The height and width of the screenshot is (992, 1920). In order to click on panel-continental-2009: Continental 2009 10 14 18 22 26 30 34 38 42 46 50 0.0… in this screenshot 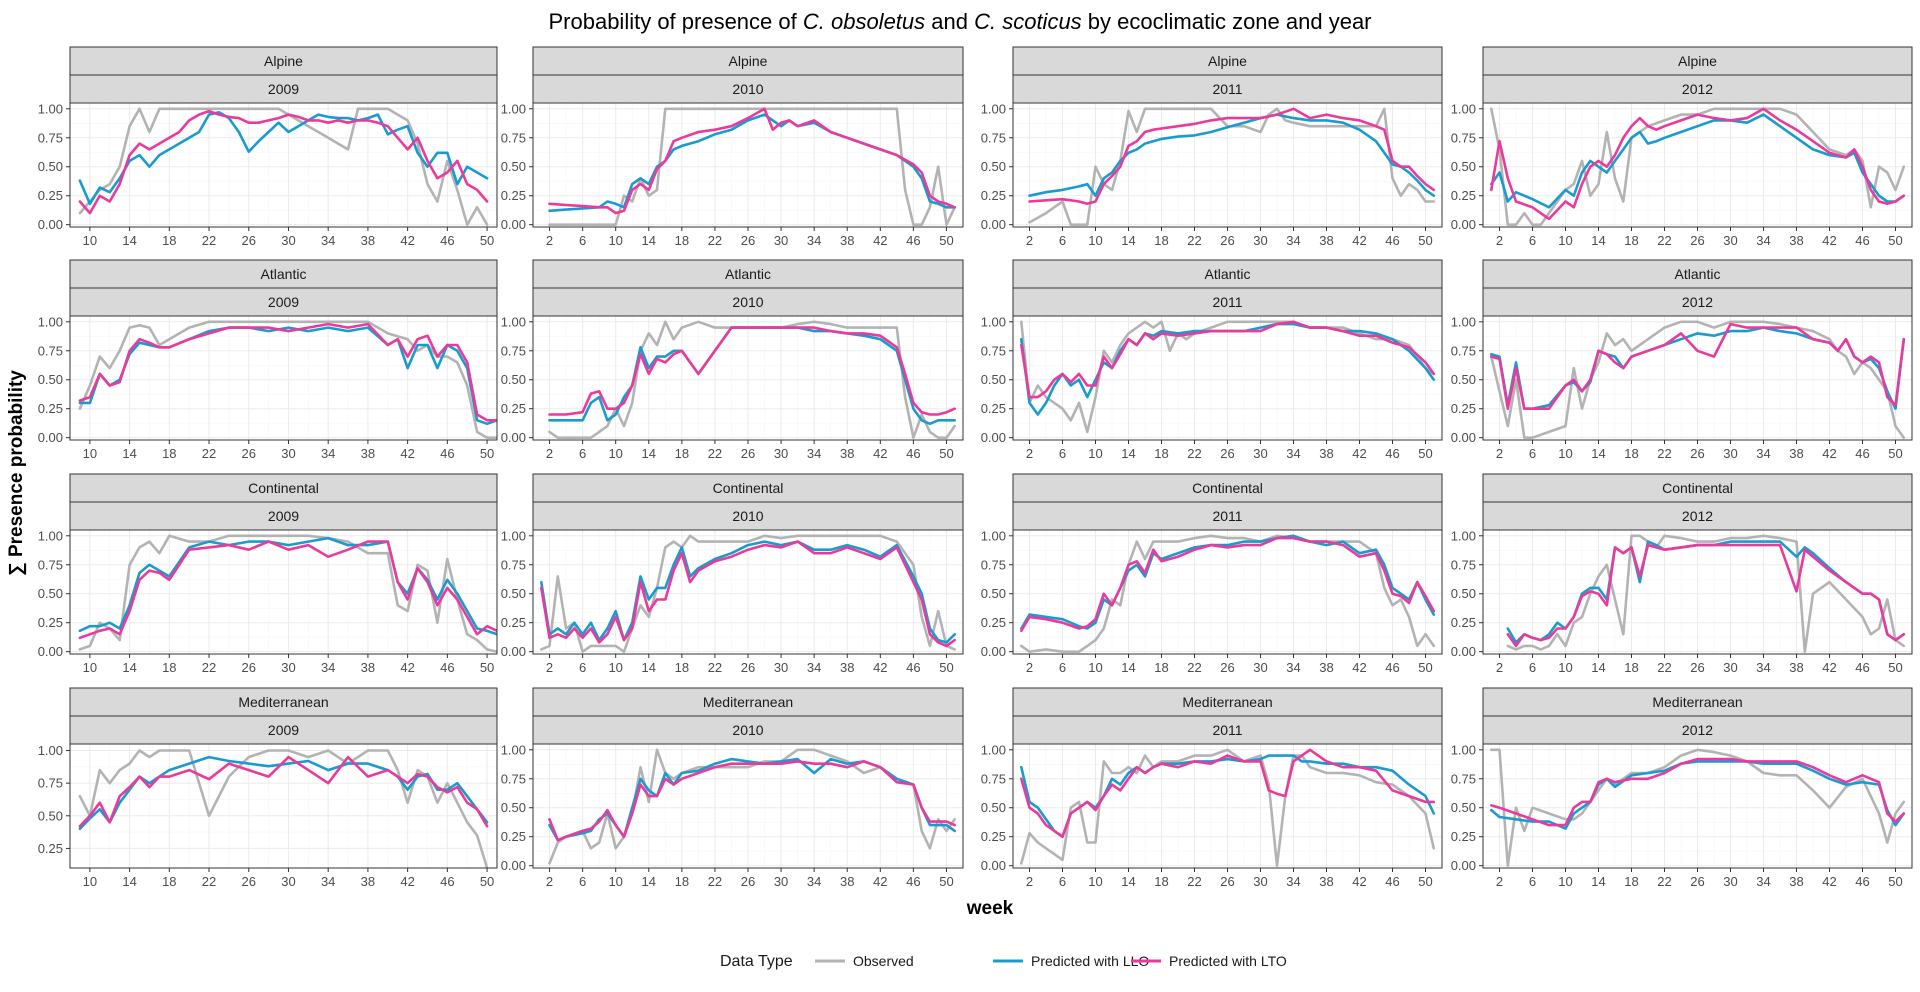, I will do `click(268, 574)`.